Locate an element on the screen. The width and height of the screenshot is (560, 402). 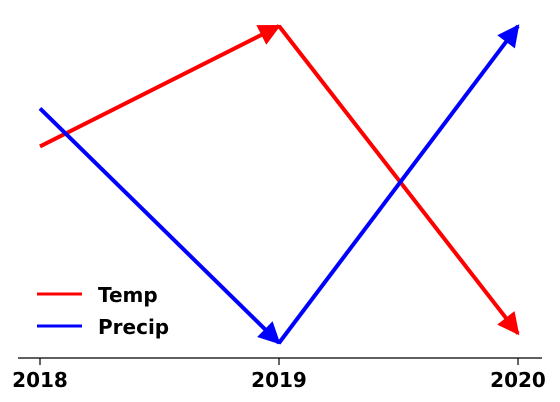
legend: Temp Precip is located at coordinates (103, 311).